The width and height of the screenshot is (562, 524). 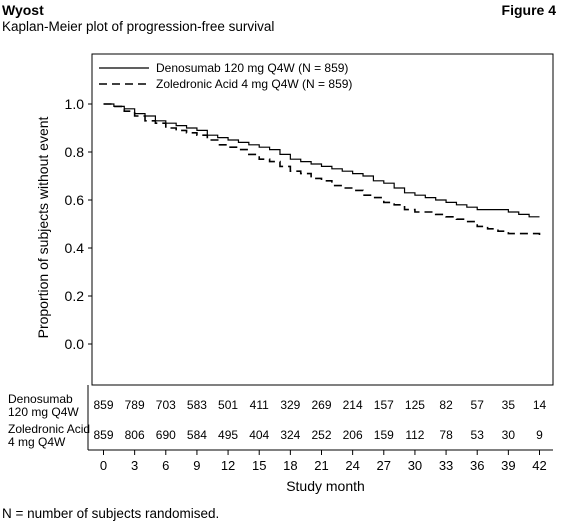 What do you see at coordinates (528, 10) in the screenshot?
I see `figure-label: Figure 4` at bounding box center [528, 10].